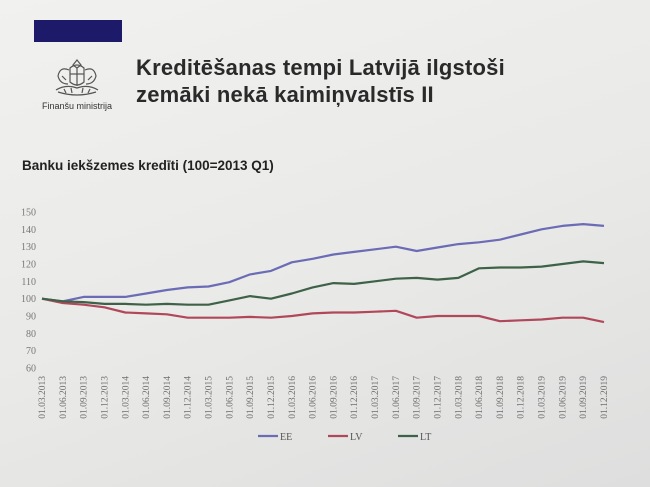  I want to click on y-tick-label: 70, so click(31, 351).